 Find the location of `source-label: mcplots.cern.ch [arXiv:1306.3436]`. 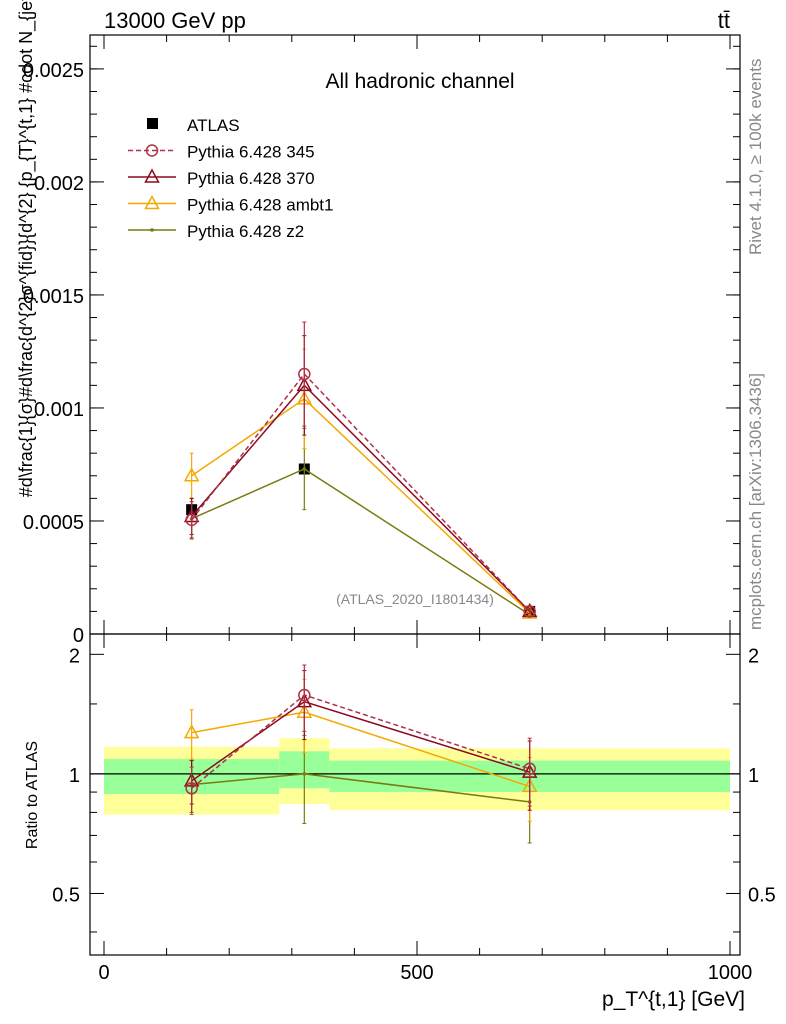

source-label: mcplots.cern.ch [arXiv:1306.3436] is located at coordinates (755, 501).